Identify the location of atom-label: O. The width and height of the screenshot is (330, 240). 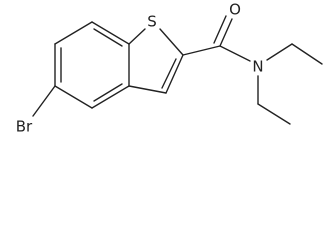
(235, 10).